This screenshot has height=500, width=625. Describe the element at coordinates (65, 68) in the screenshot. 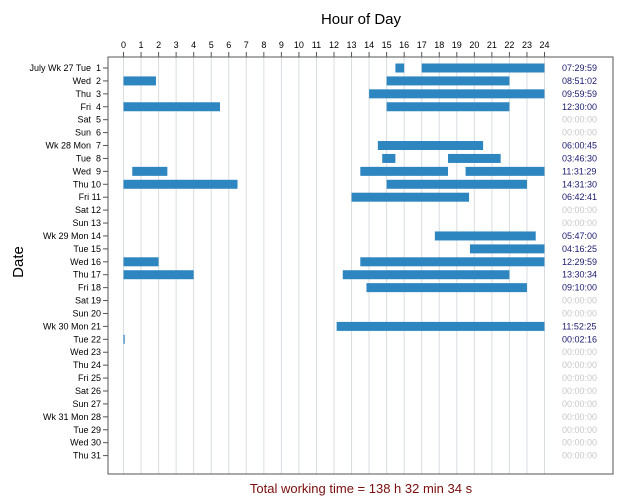

I see `row-label: July Wk 27 Tue 1` at that location.